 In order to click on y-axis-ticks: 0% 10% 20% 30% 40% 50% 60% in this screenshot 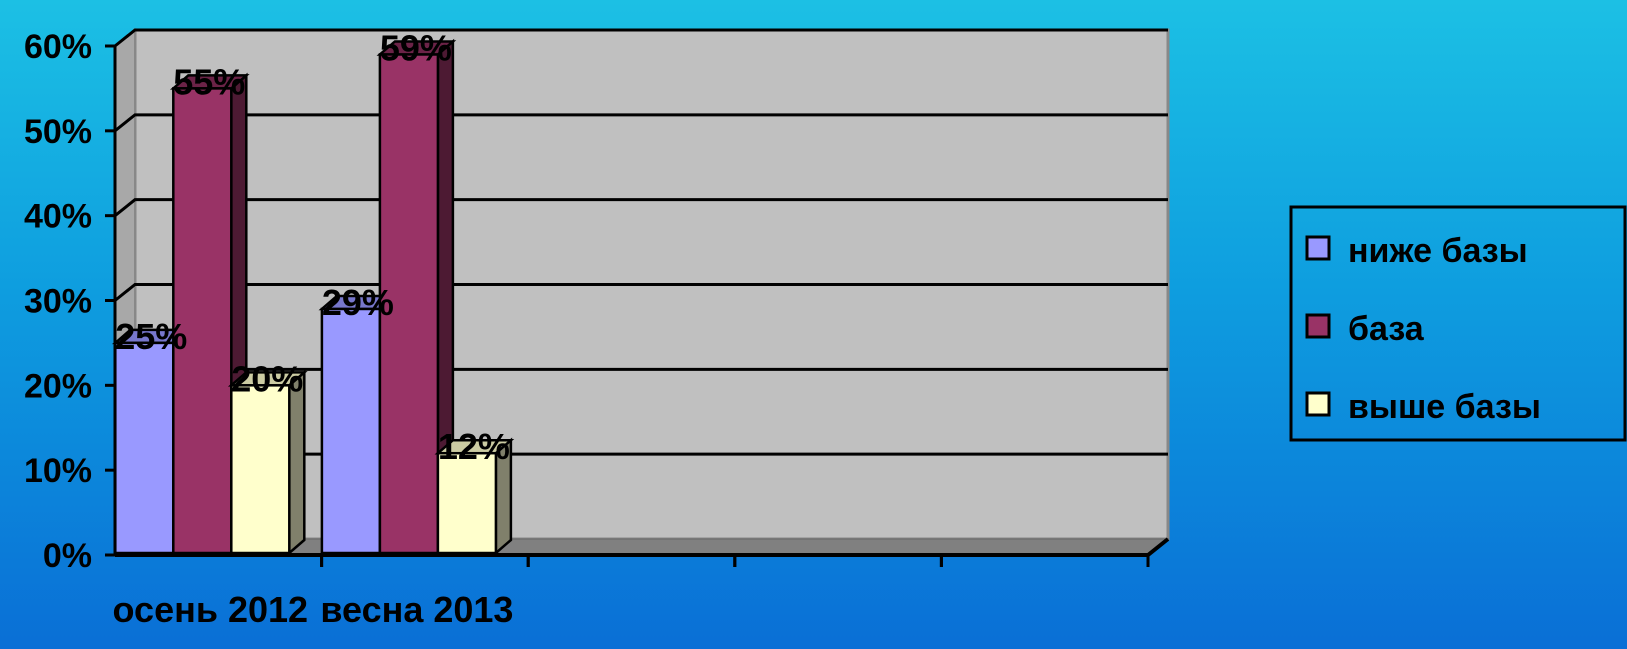, I will do `click(58, 301)`.